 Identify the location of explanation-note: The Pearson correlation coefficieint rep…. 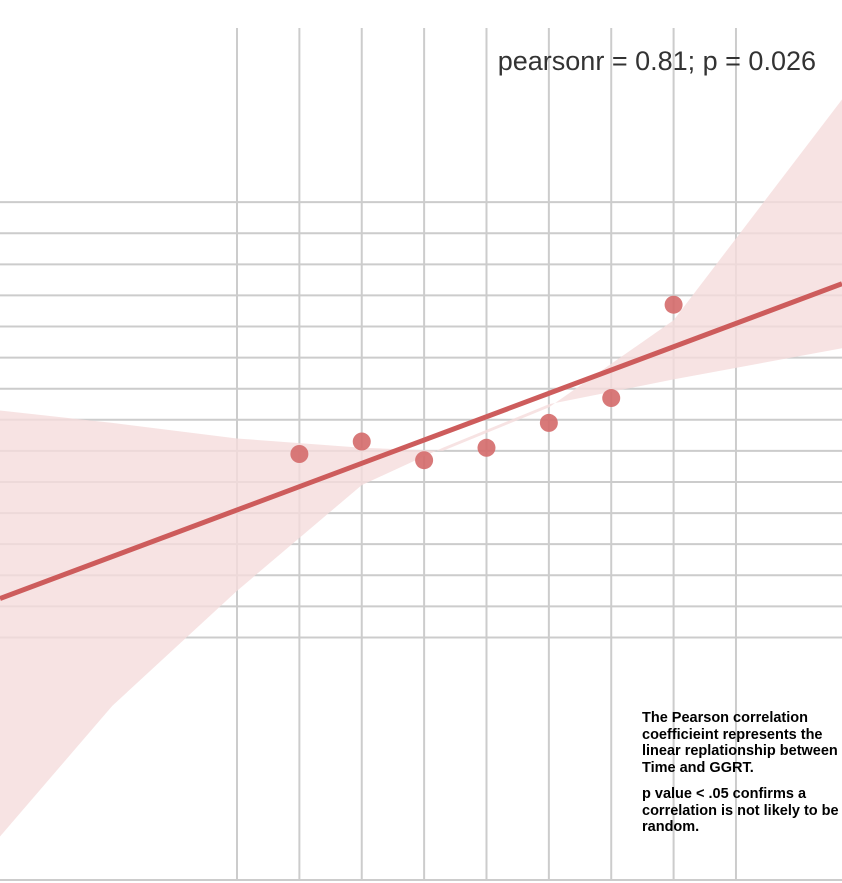
(742, 778).